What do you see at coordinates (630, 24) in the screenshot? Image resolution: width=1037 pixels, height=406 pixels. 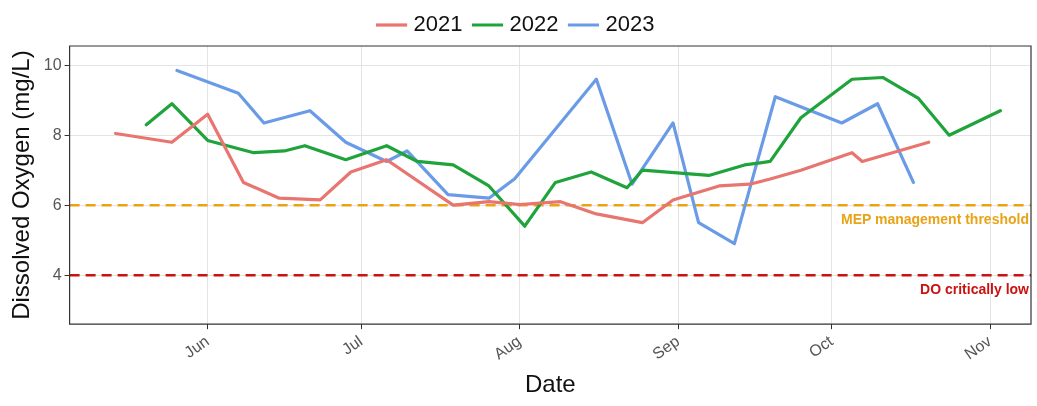 I see `legend-label: 2023` at bounding box center [630, 24].